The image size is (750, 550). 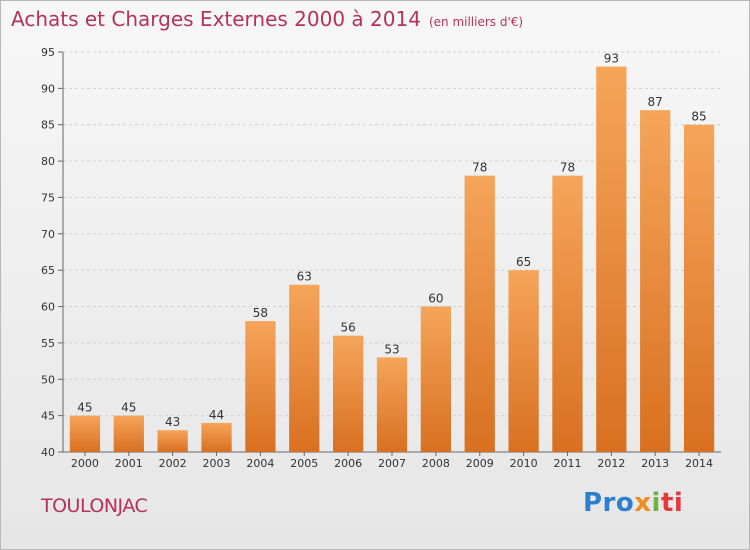 What do you see at coordinates (609, 503) in the screenshot?
I see `logo-part-1: Pro` at bounding box center [609, 503].